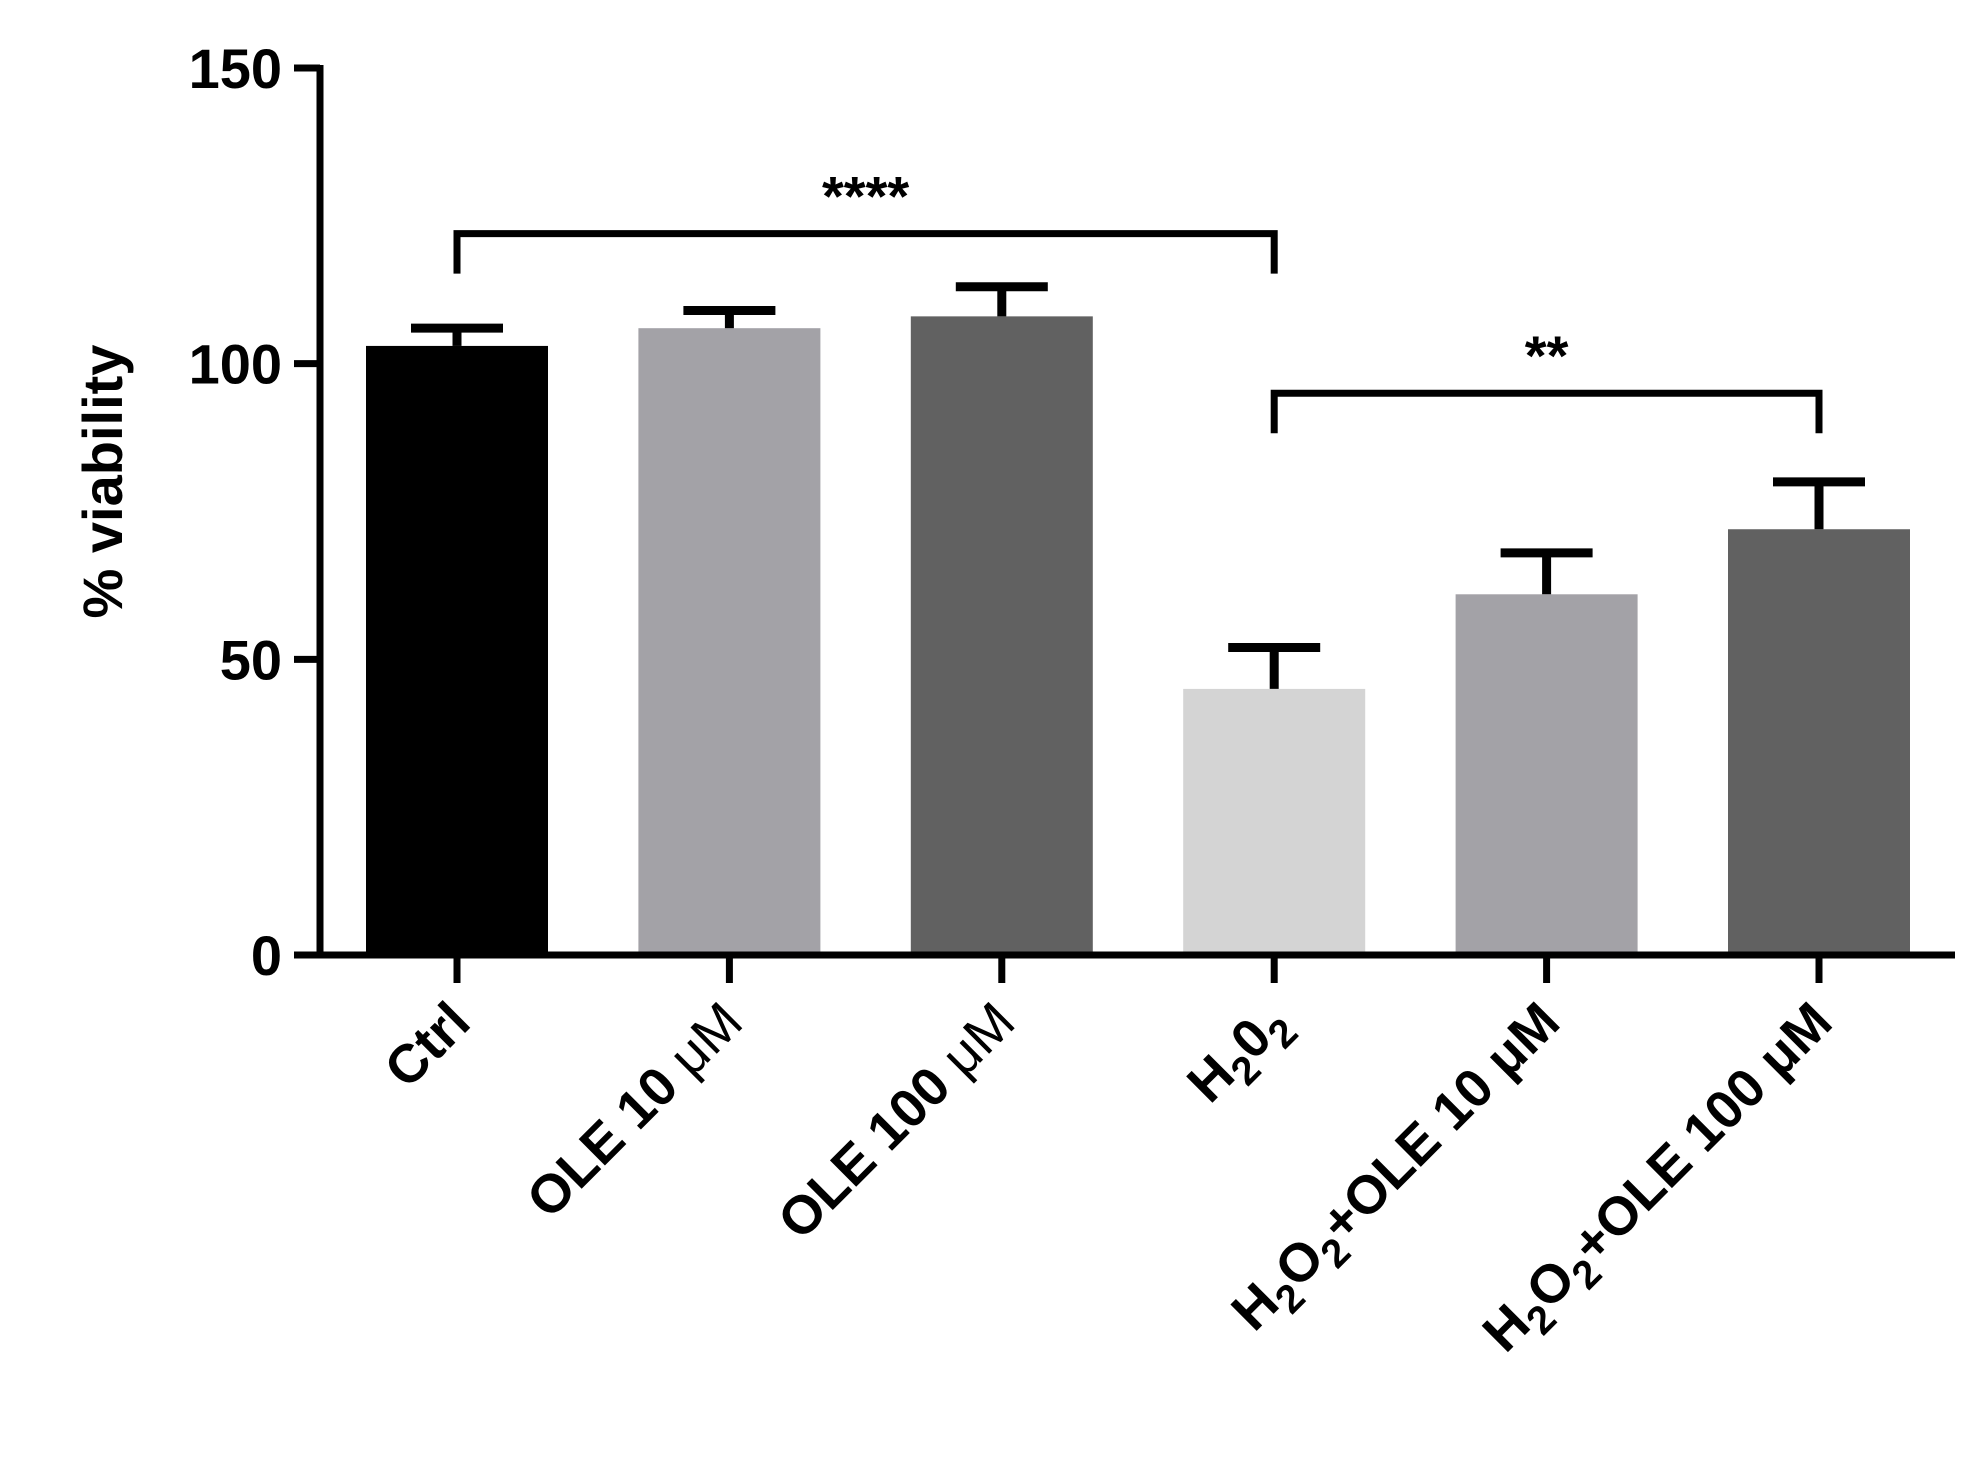 Image resolution: width=1982 pixels, height=1481 pixels. What do you see at coordinates (254, 512) in the screenshot?
I see `y-ticks-layer: 0 50 100 150` at bounding box center [254, 512].